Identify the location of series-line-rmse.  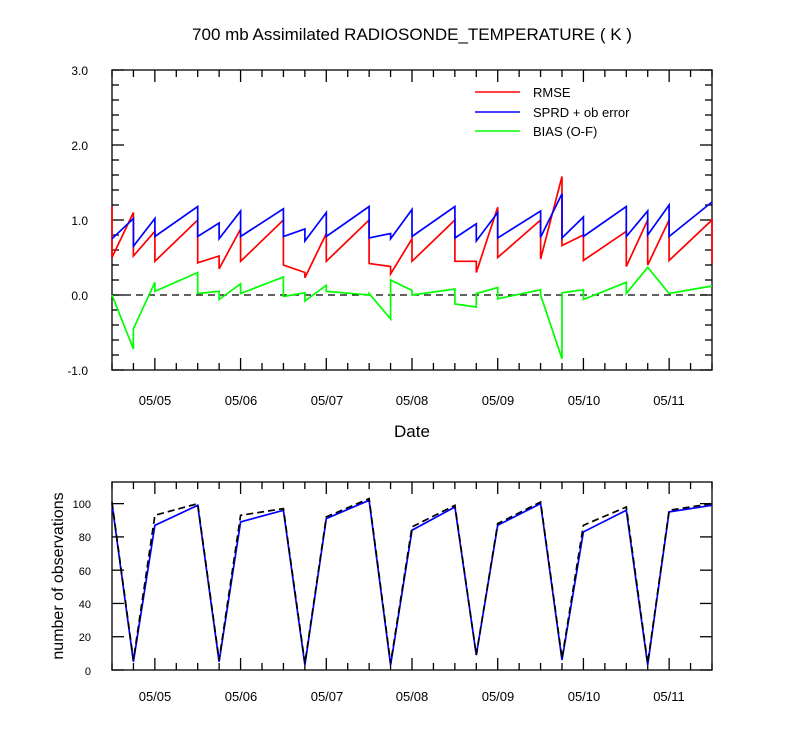
(412, 227).